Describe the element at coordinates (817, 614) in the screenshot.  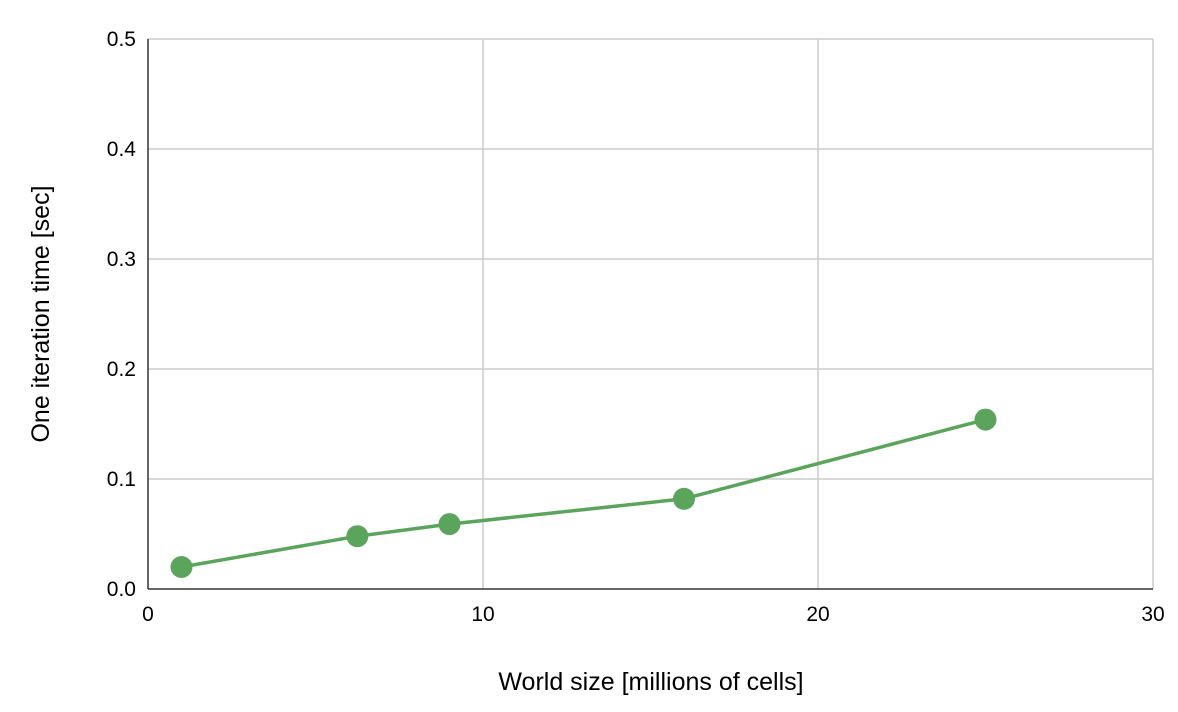
I see `x-tick-label: 20` at that location.